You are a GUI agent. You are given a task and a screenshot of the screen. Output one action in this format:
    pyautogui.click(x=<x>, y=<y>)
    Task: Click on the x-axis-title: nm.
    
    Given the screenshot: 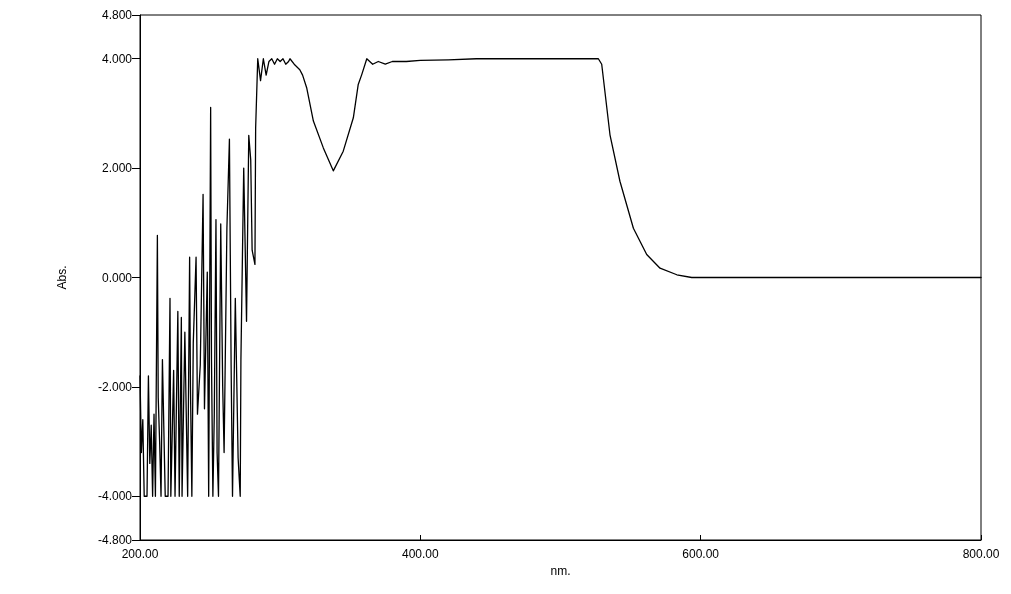 What is the action you would take?
    pyautogui.click(x=560, y=570)
    